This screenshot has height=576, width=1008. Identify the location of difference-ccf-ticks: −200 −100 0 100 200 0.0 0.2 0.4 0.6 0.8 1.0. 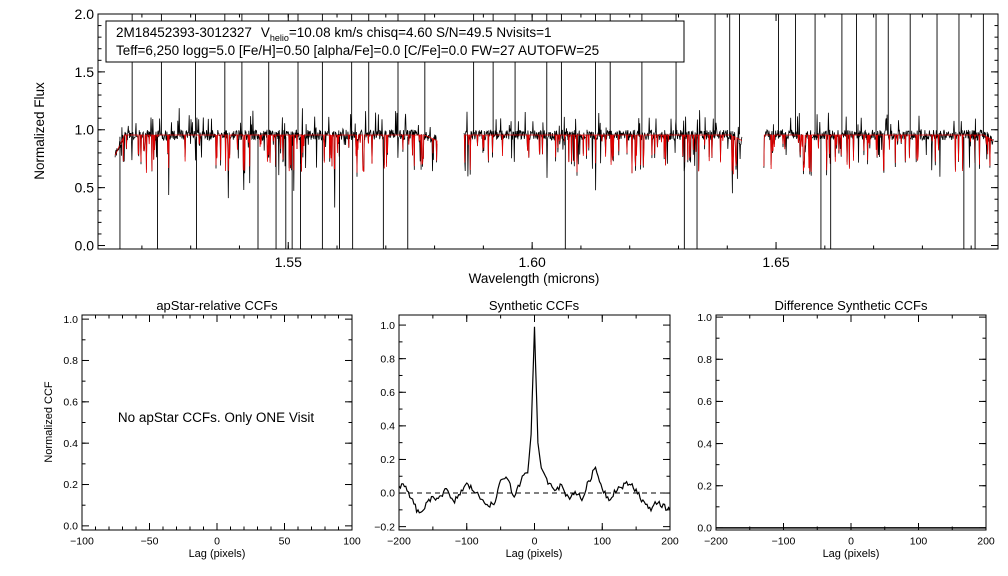
(846, 430).